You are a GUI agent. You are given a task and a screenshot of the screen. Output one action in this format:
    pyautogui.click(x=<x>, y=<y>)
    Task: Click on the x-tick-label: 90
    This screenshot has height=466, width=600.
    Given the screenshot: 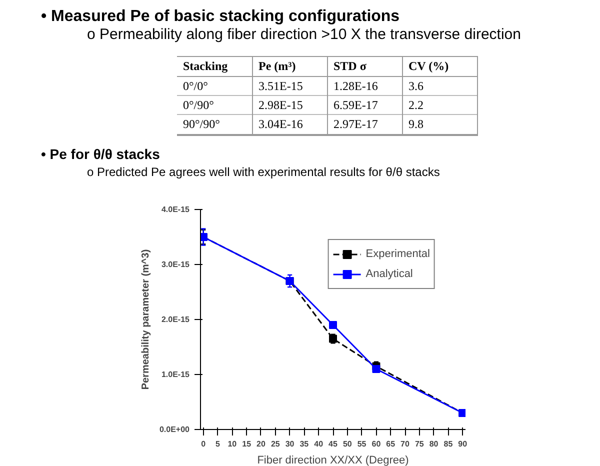 What is the action you would take?
    pyautogui.click(x=463, y=444)
    